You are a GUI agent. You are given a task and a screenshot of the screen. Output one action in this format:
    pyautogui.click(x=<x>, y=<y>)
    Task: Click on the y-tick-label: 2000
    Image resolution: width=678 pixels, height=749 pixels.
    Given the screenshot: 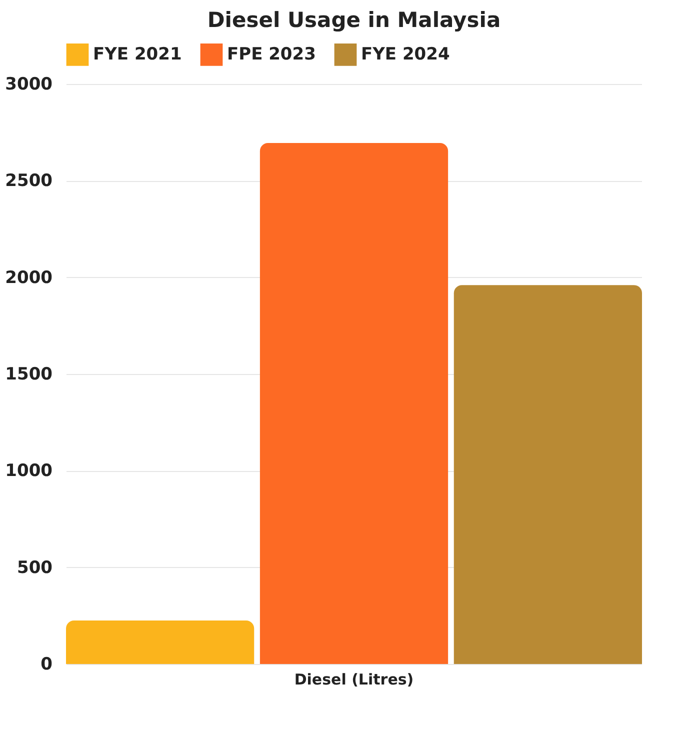 What is the action you would take?
    pyautogui.click(x=29, y=278)
    